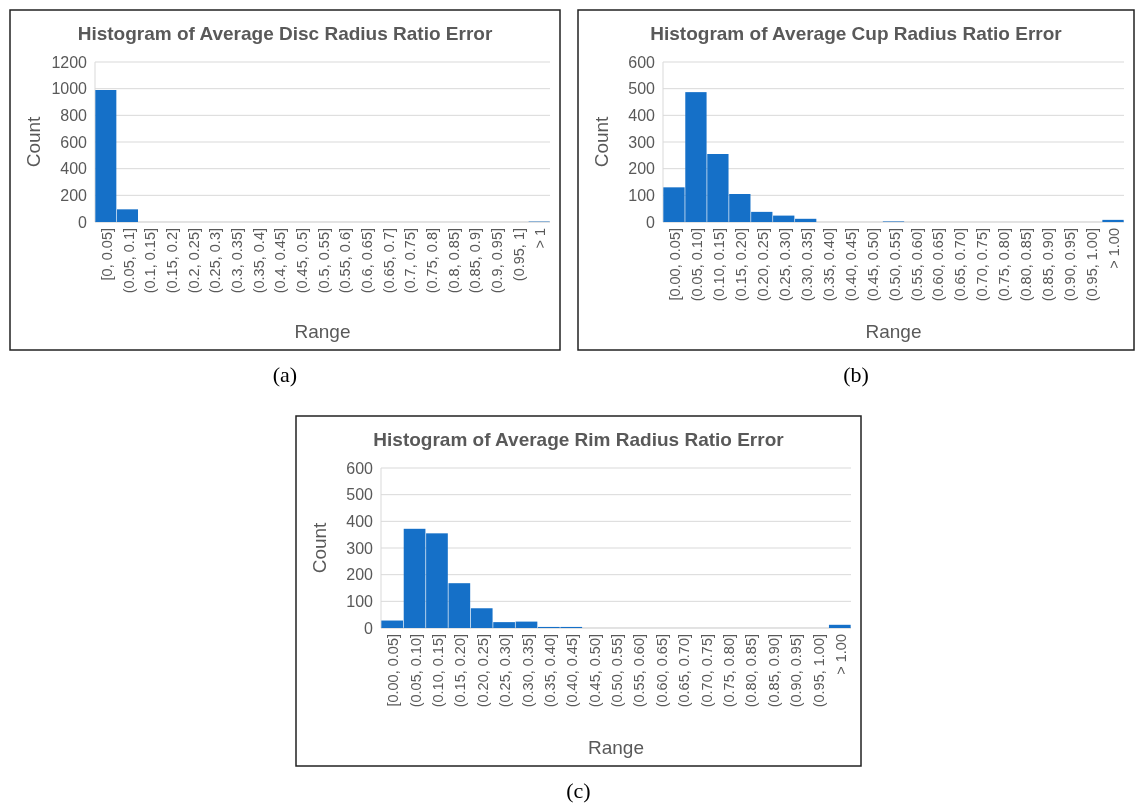 This screenshot has height=808, width=1136. What do you see at coordinates (540, 238) in the screenshot?
I see `x-tick-label: > 1` at bounding box center [540, 238].